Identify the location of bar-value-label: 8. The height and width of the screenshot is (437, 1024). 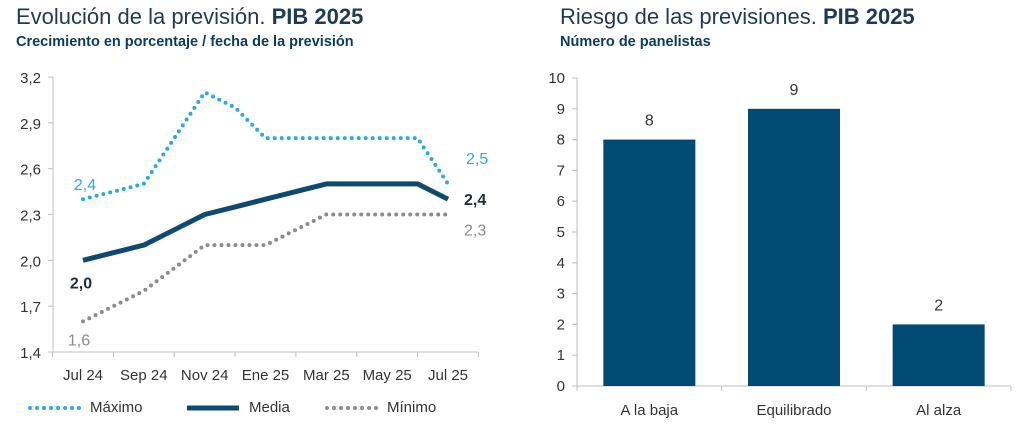
(649, 121).